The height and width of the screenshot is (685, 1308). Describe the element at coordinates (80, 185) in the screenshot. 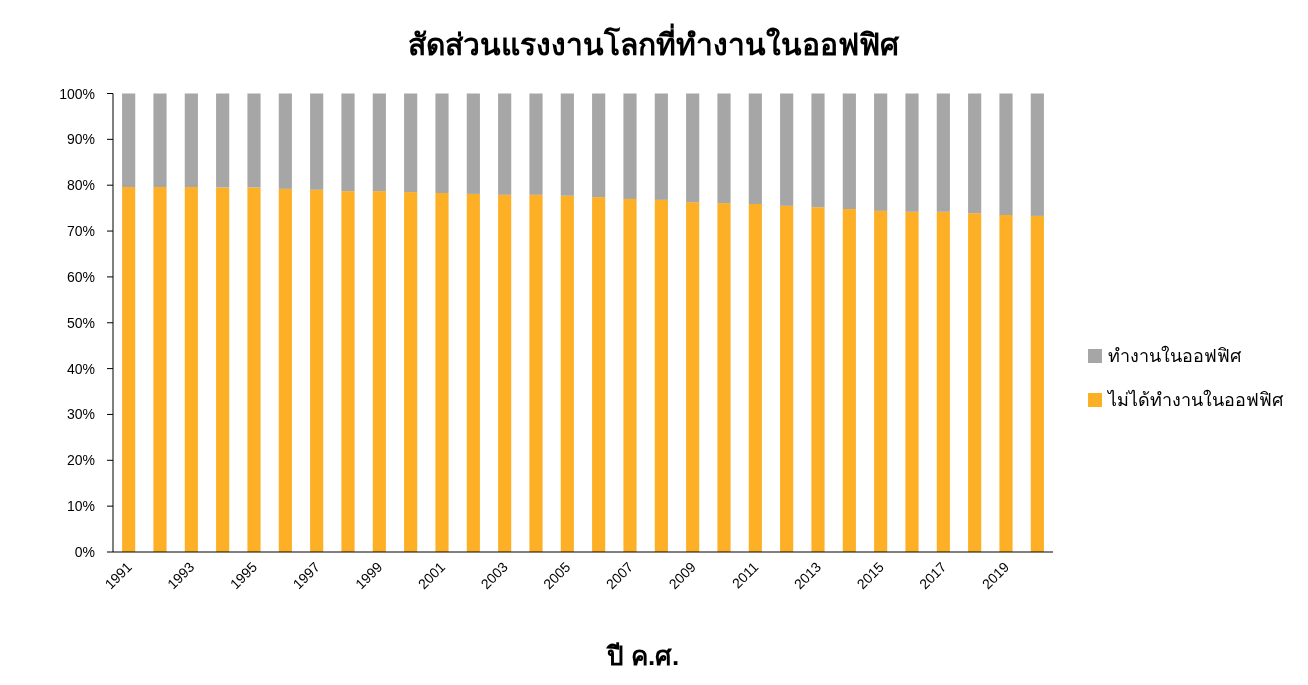

I see `y-tick-label: 80%` at that location.